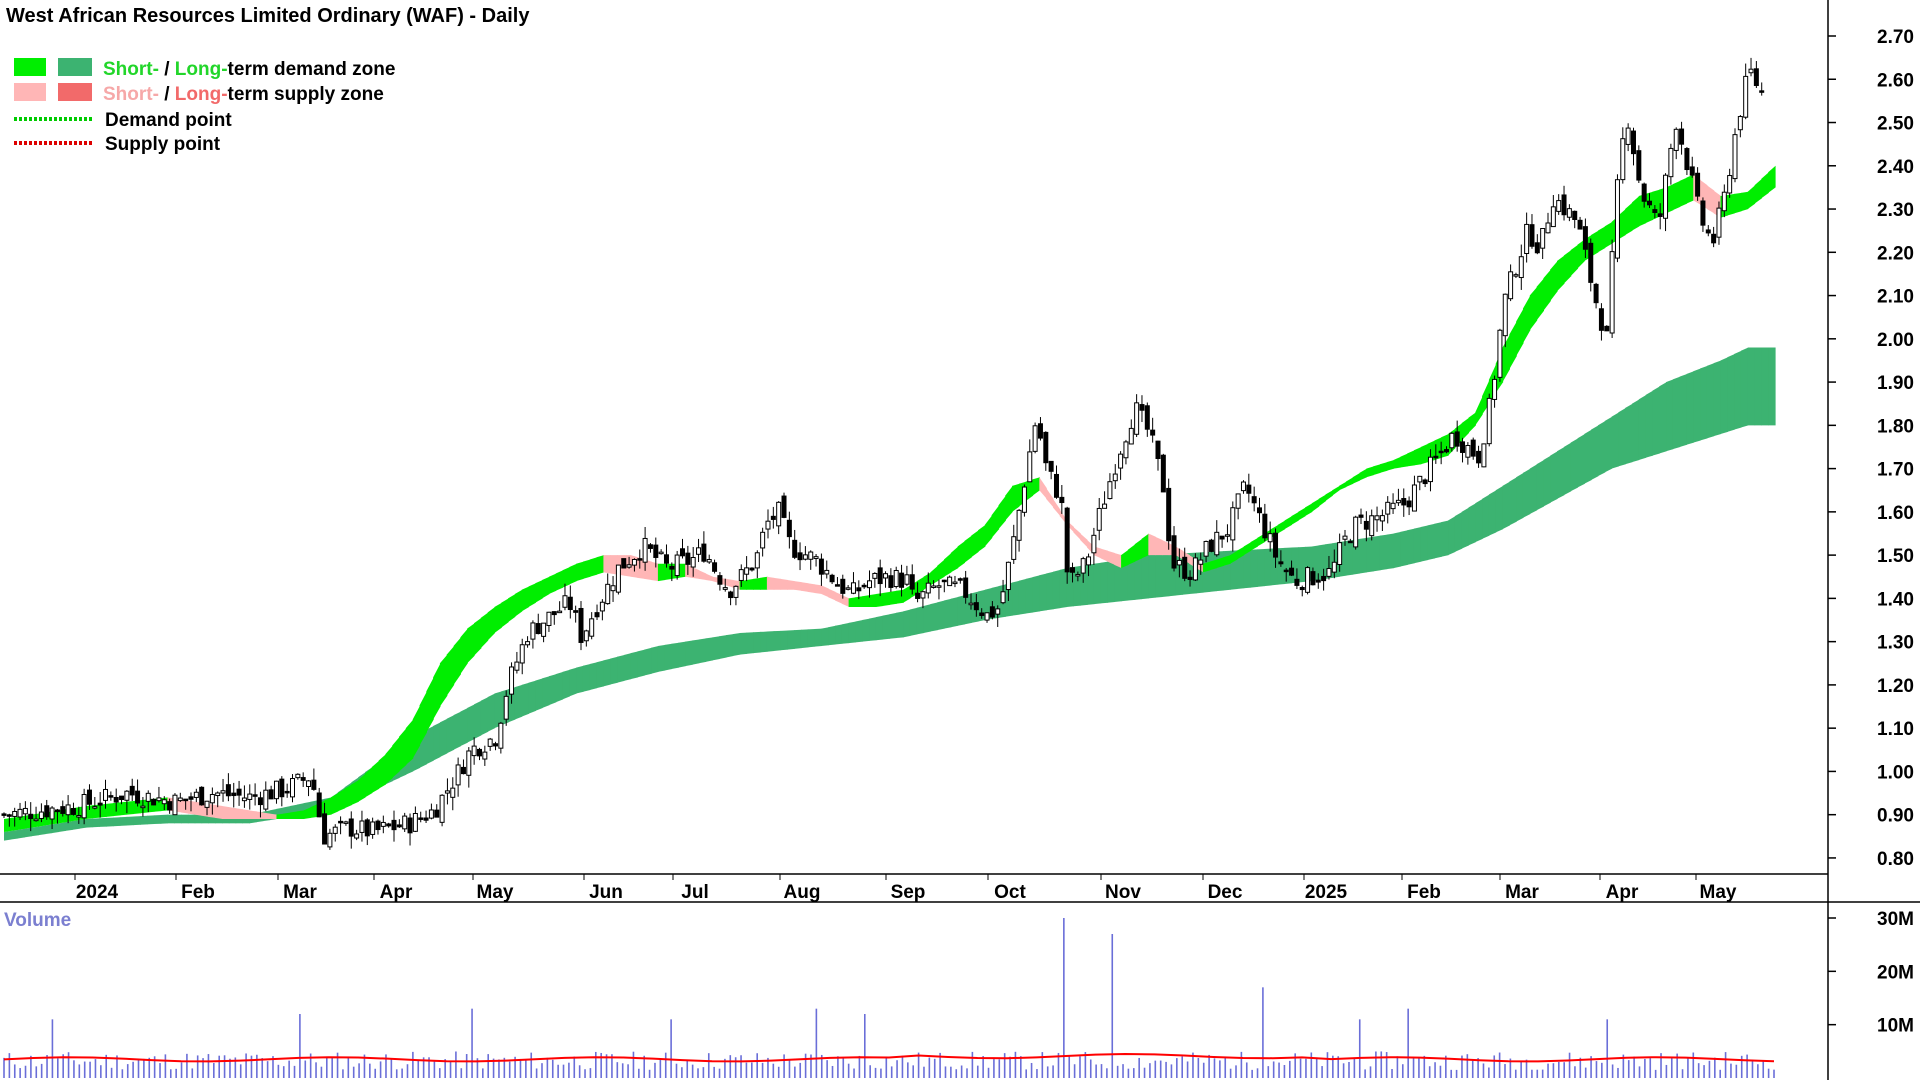  Describe the element at coordinates (1895, 470) in the screenshot. I see `y-tick-label: 1.70` at that location.